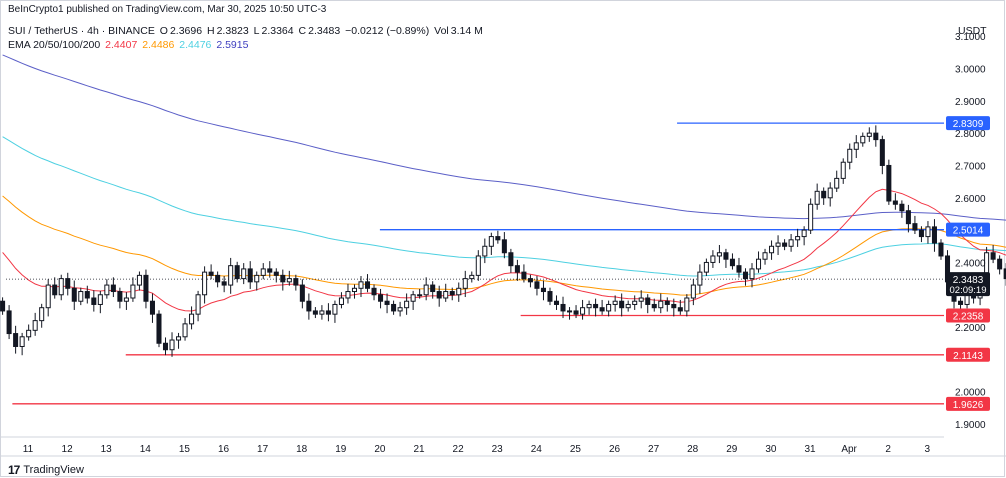 The width and height of the screenshot is (1006, 478). What do you see at coordinates (968, 356) in the screenshot?
I see `level-tag-label: 2.1143` at bounding box center [968, 356].